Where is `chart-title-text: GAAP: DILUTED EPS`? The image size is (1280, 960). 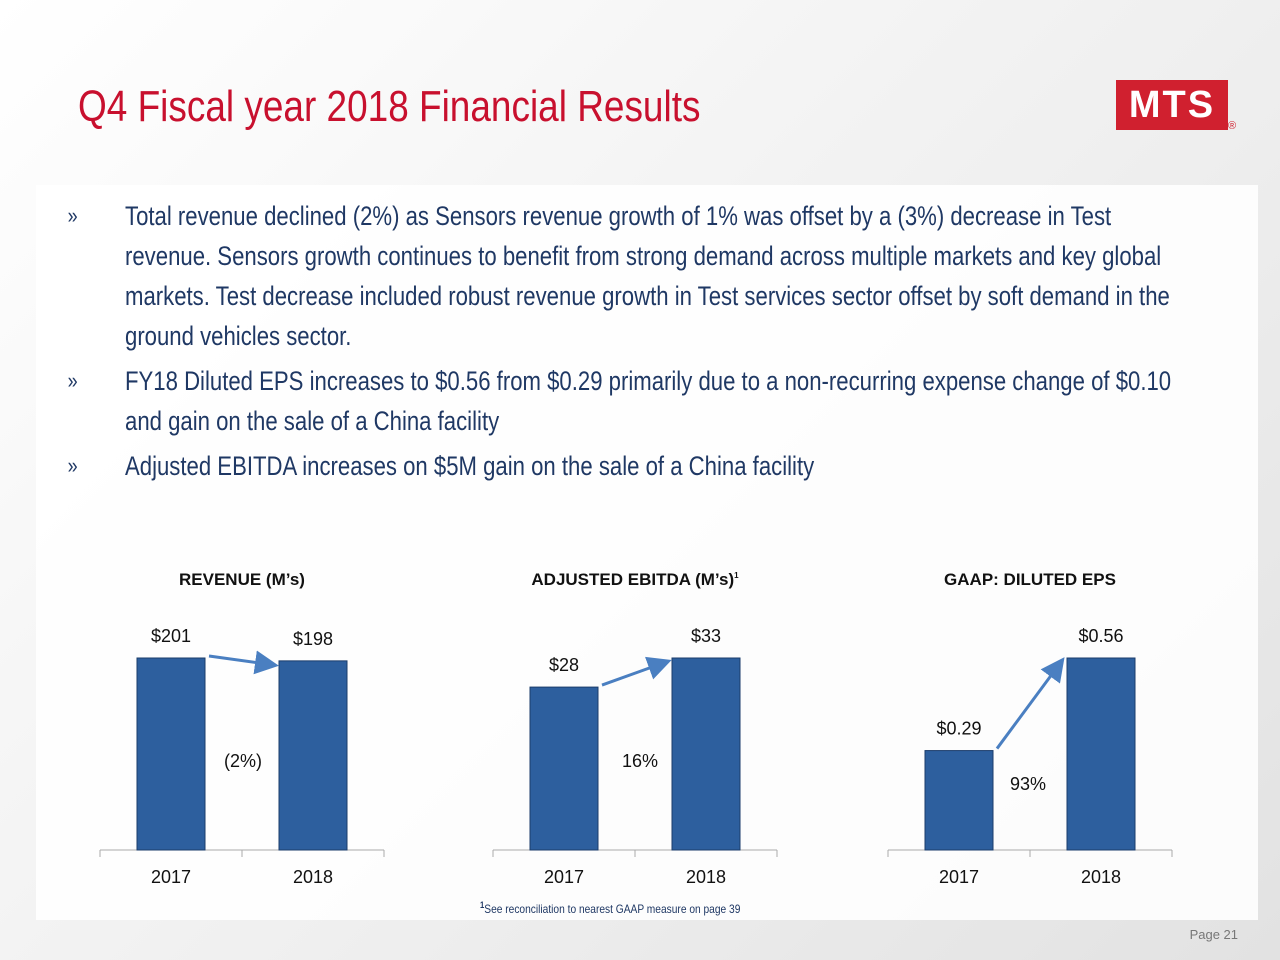
chart-title-text: GAAP: DILUTED EPS is located at coordinates (1030, 579).